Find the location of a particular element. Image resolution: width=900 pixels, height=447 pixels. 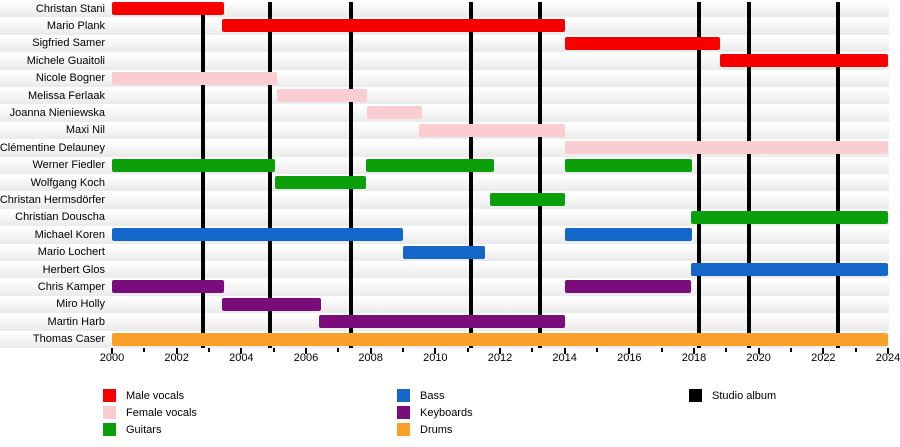

legend-swatch-guitars is located at coordinates (109, 429).